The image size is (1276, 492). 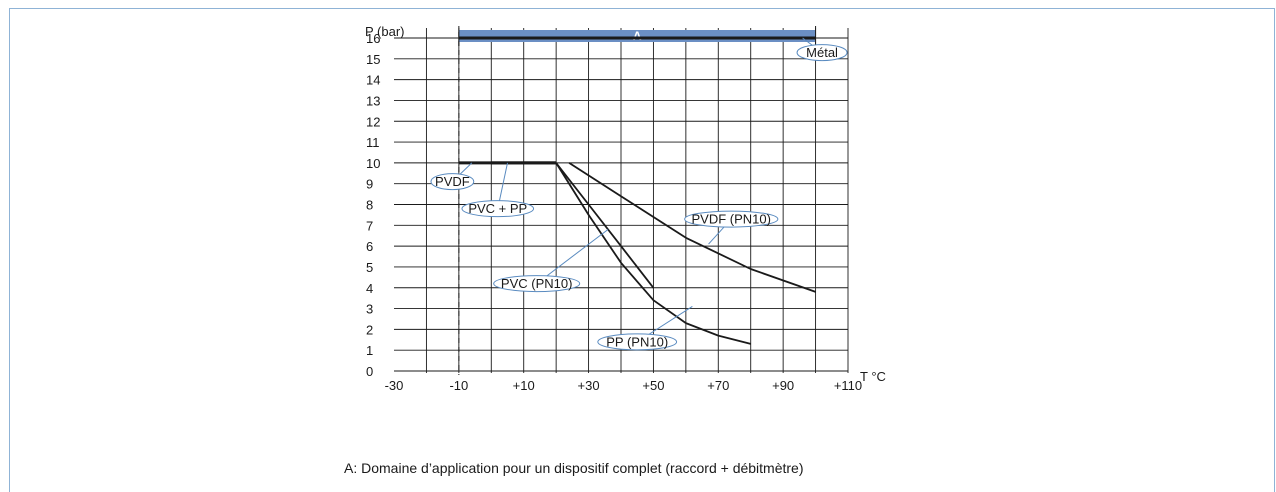 What do you see at coordinates (369, 350) in the screenshot?
I see `y-tick-label: 1` at bounding box center [369, 350].